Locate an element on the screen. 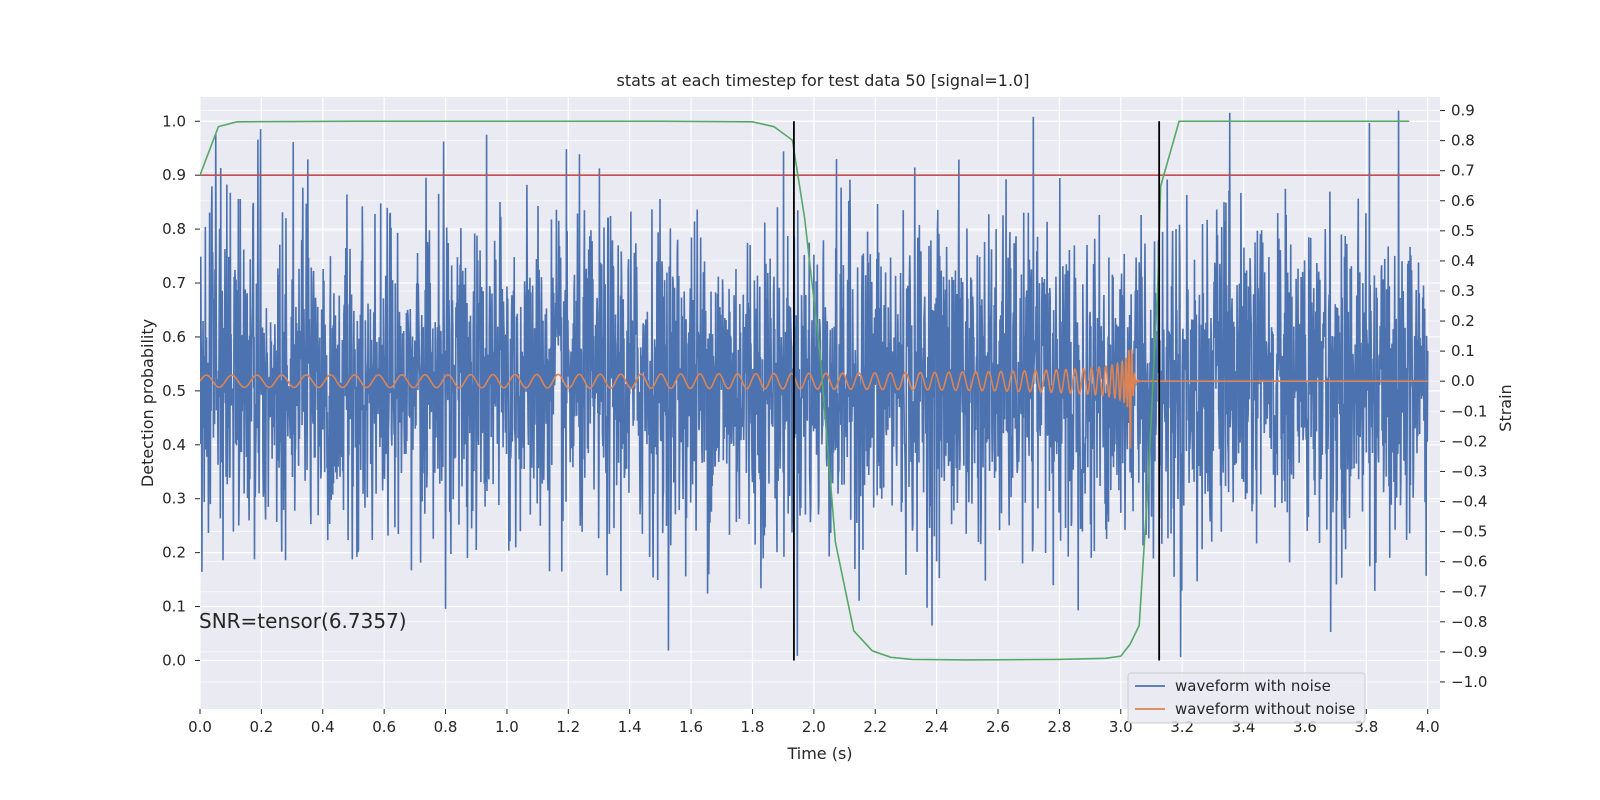 This screenshot has width=1600, height=800. y-right-tick-label: −0.3 is located at coordinates (1469, 471).